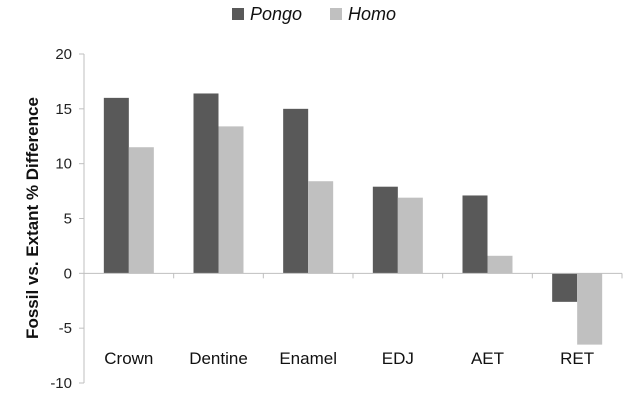 The image size is (629, 414). Describe the element at coordinates (385, 230) in the screenshot. I see `bar-pongo-edj` at that location.